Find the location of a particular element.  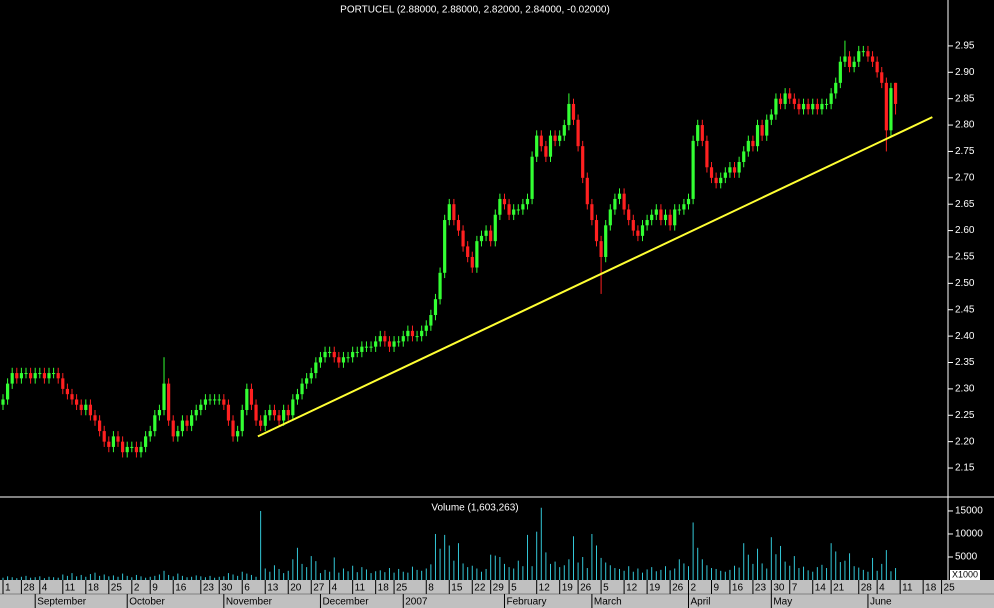

x-tick-label: 13 is located at coordinates (273, 588).